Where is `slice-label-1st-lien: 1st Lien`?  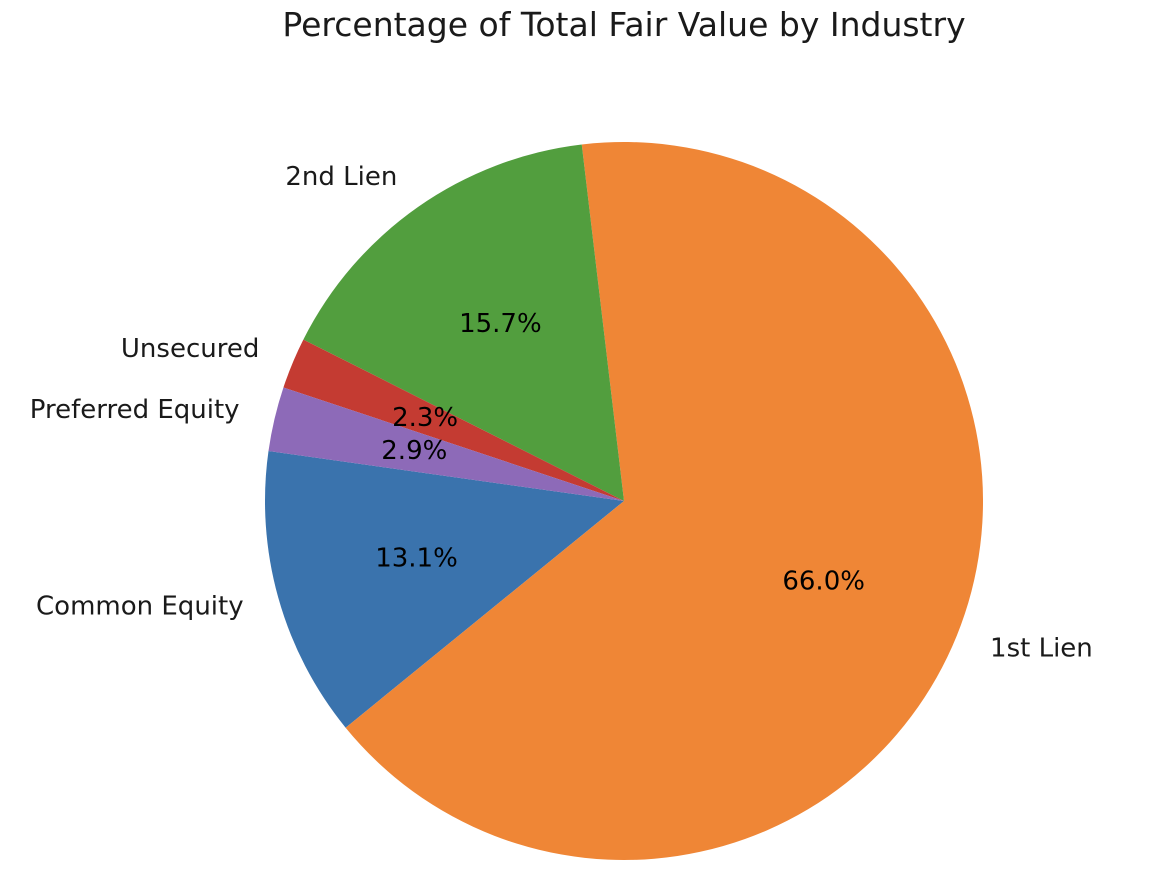
slice-label-1st-lien: 1st Lien is located at coordinates (1041, 649).